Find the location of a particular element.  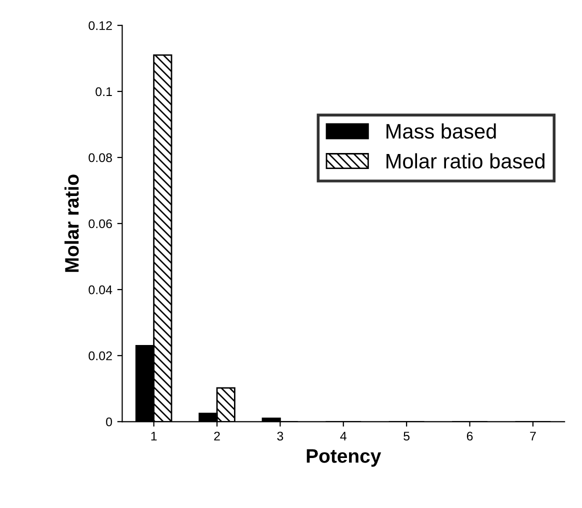

x-tick-label: 3 is located at coordinates (280, 436).